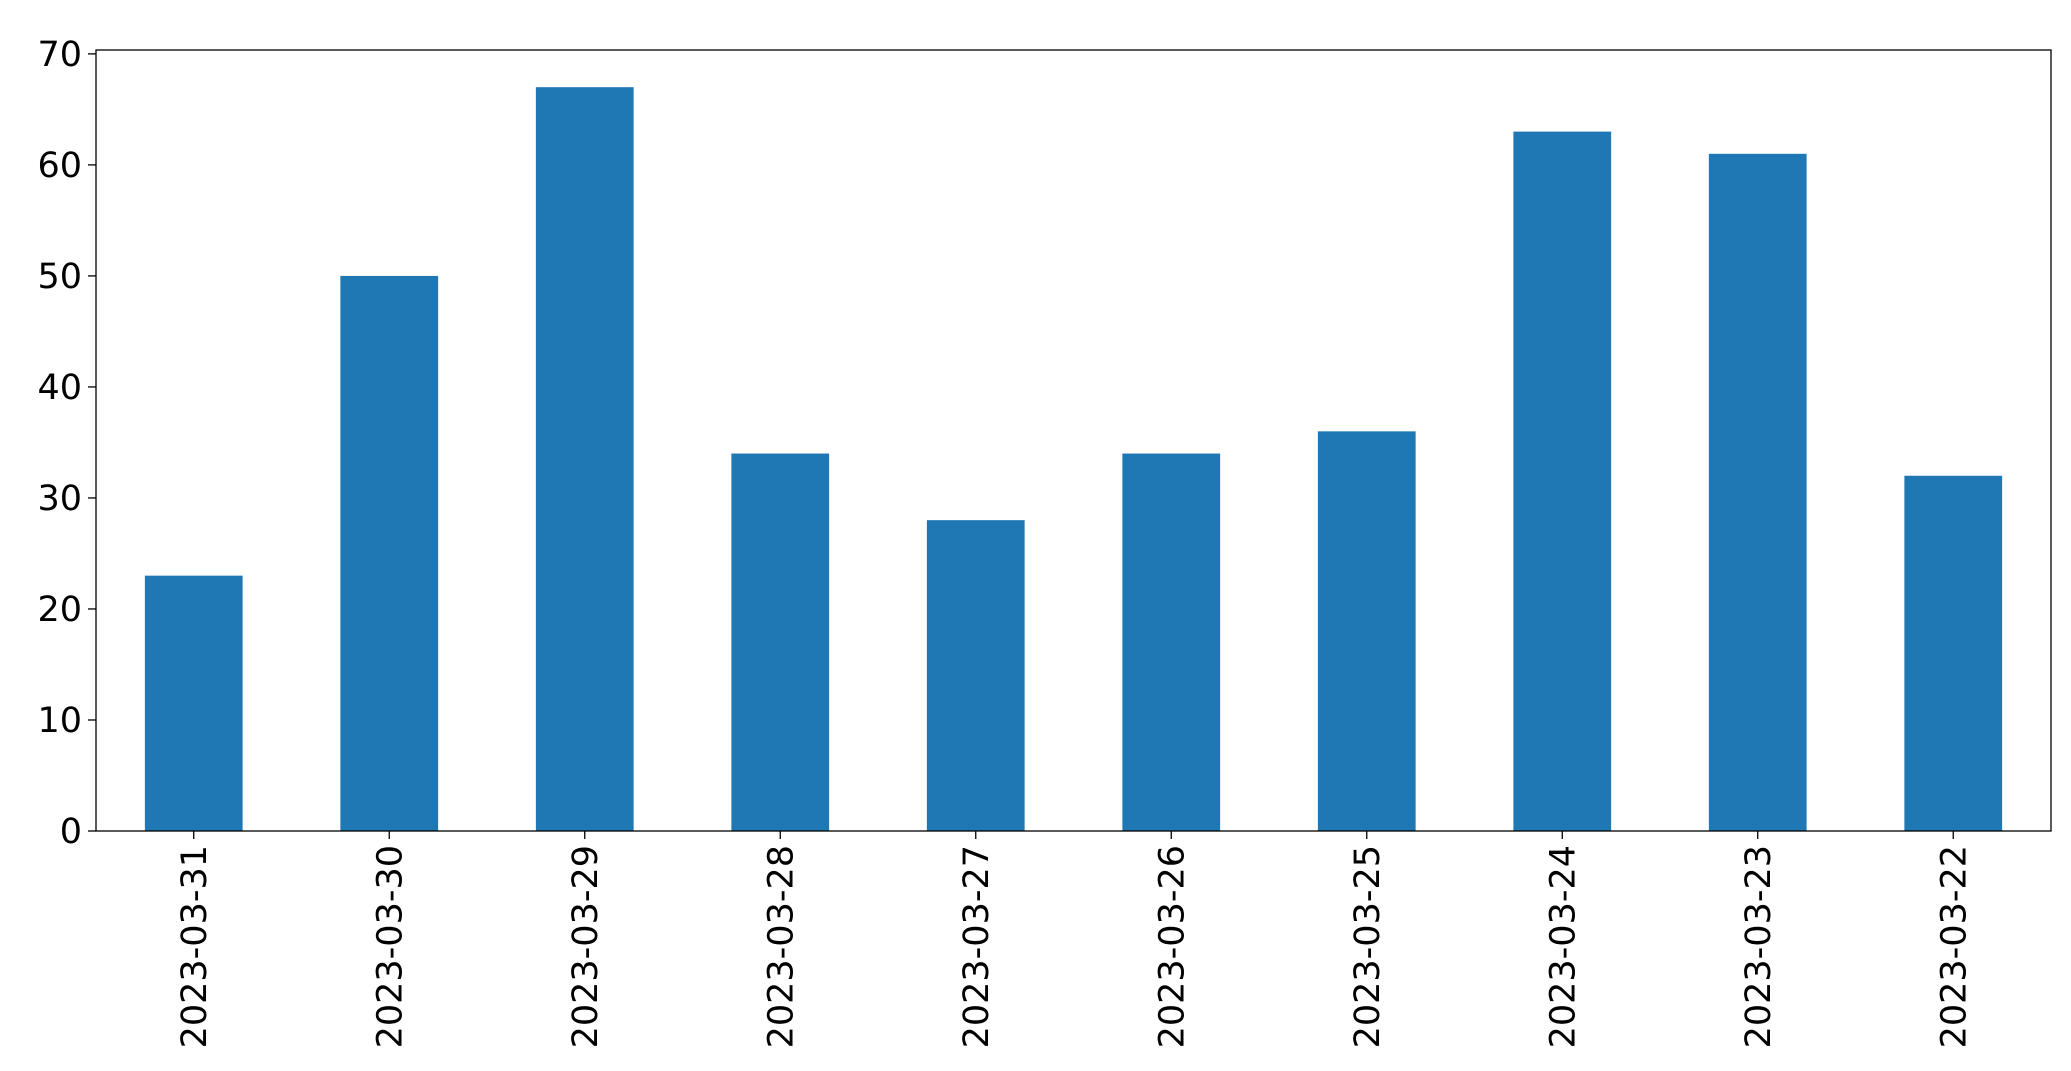 The image size is (2071, 1071). What do you see at coordinates (59, 721) in the screenshot?
I see `y-tick-label: 10` at bounding box center [59, 721].